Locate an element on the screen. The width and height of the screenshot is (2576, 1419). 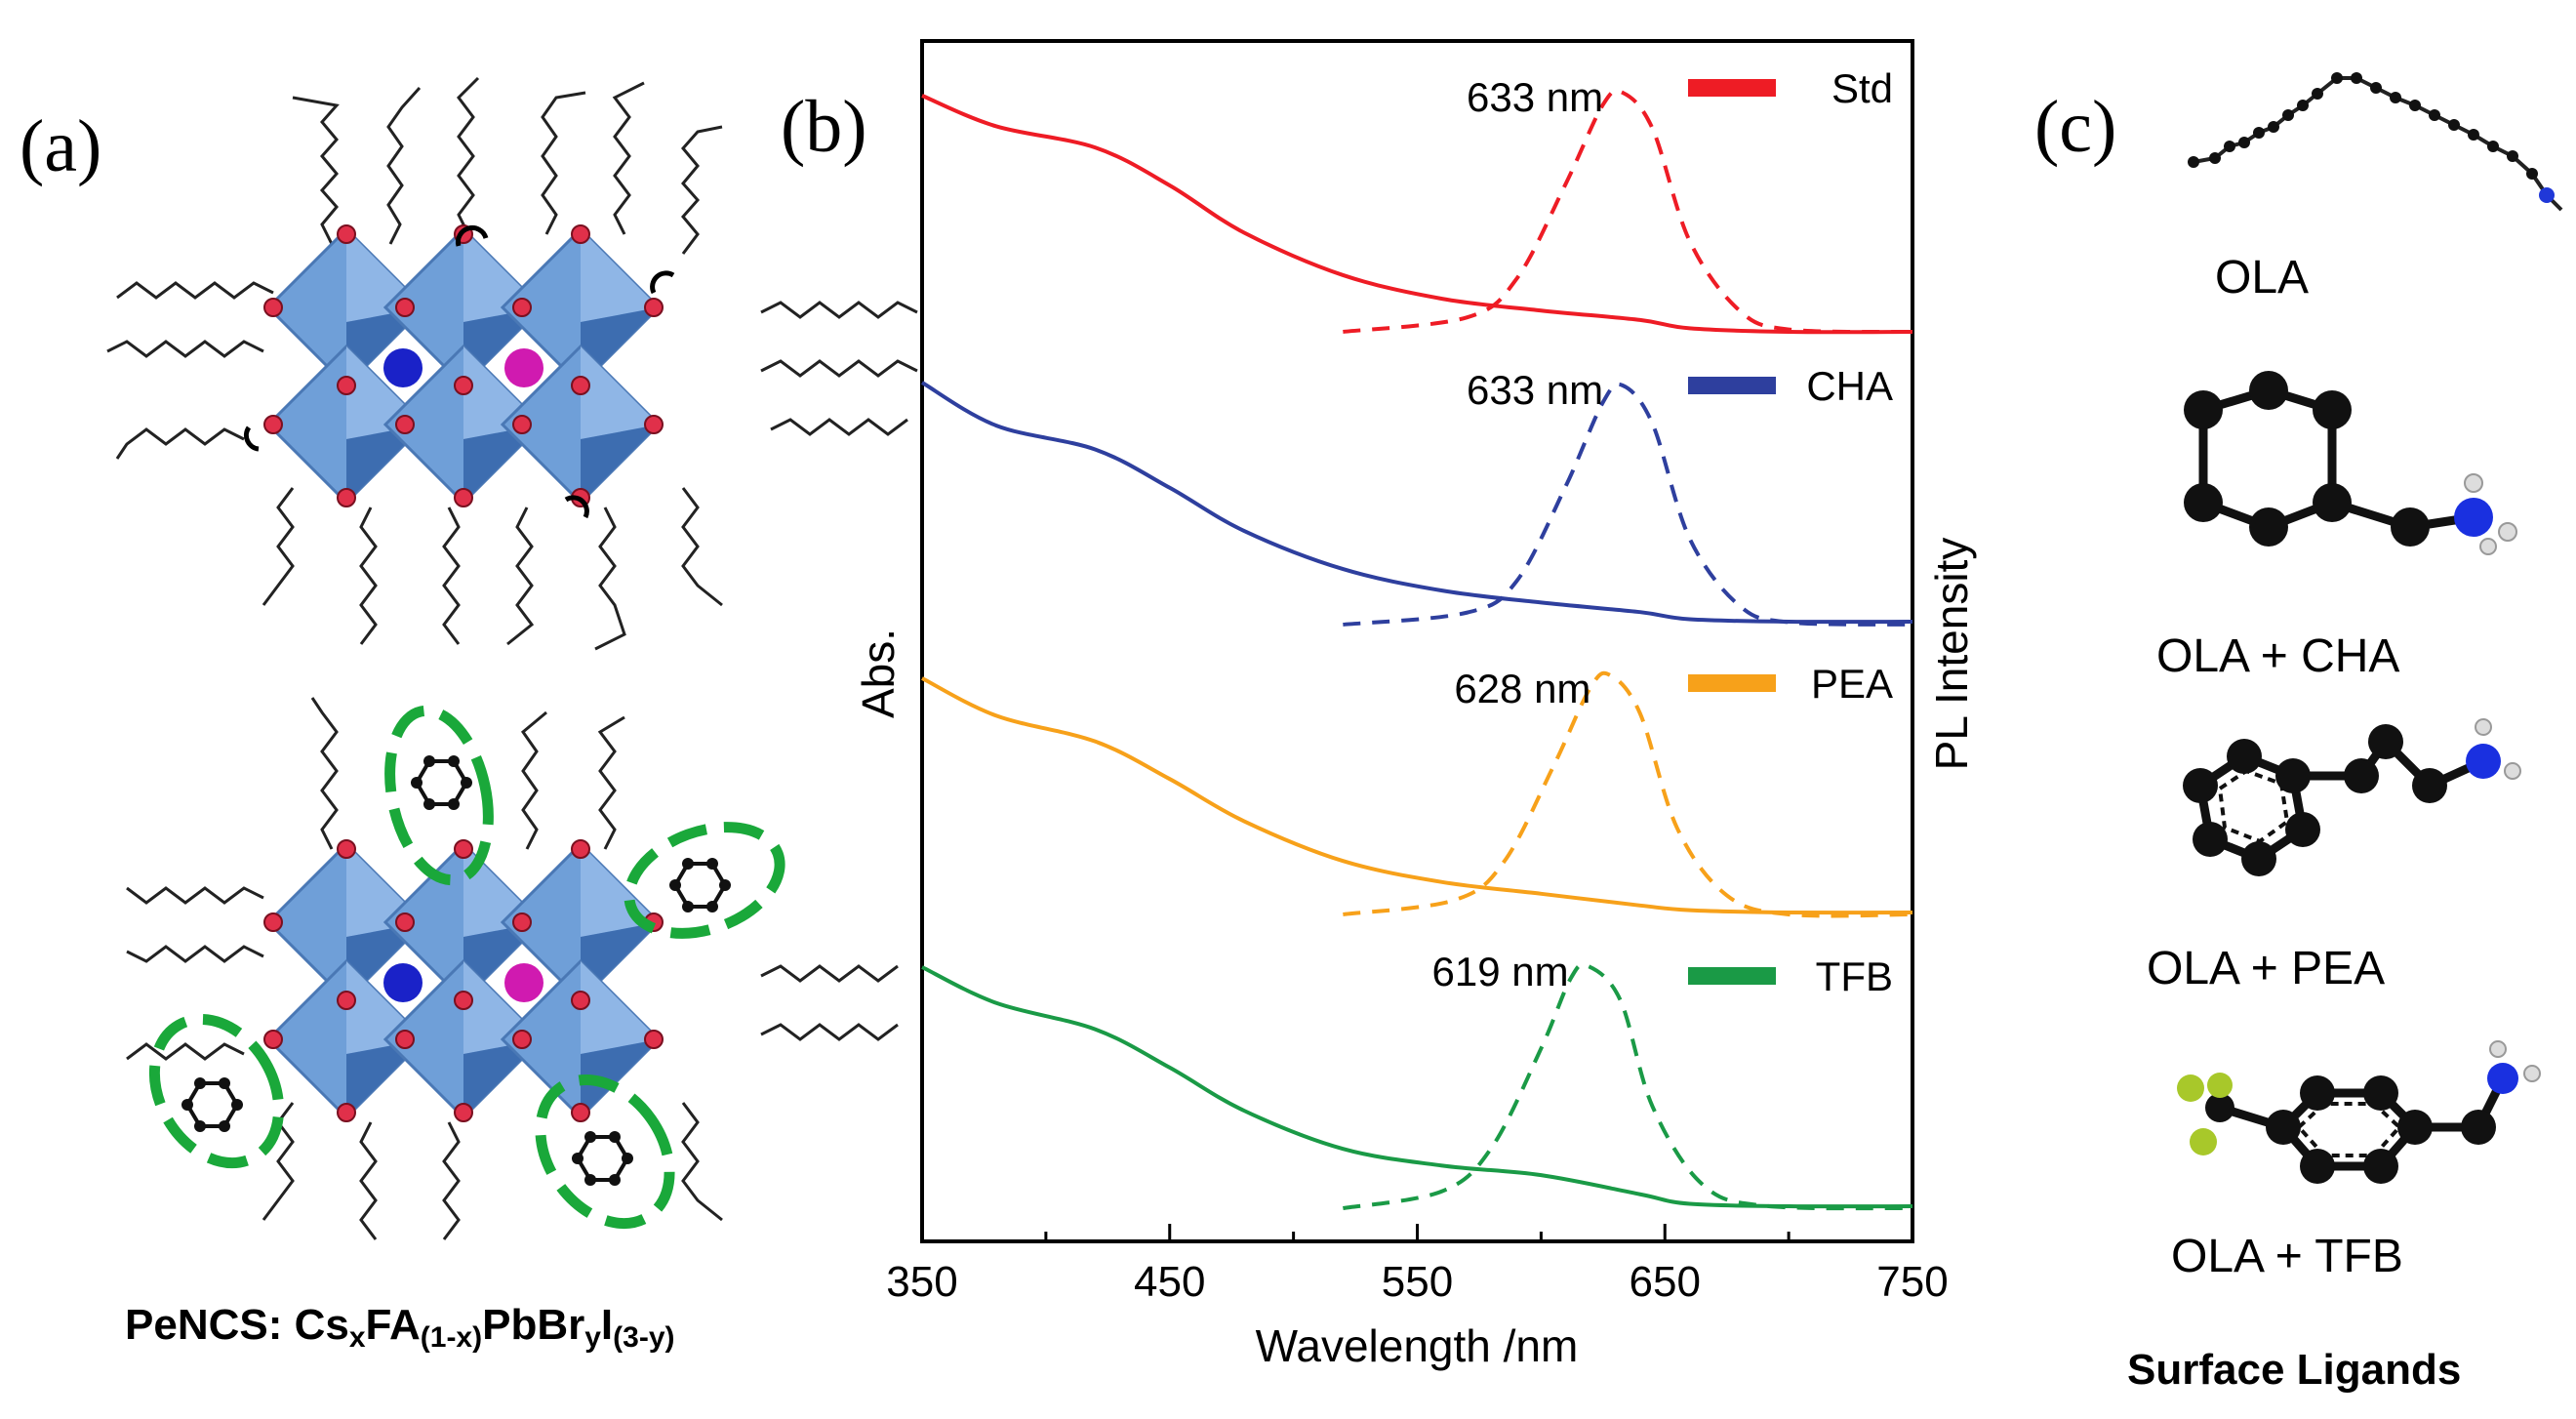
ligand-label-tfb: OLA + TFB is located at coordinates (2287, 1256).